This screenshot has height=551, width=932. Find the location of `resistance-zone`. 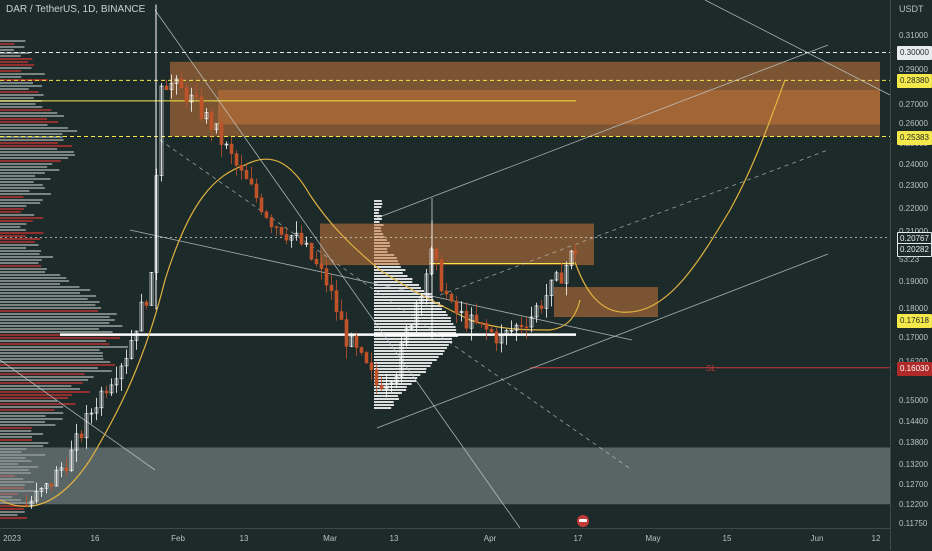

resistance-zone is located at coordinates (457, 244).